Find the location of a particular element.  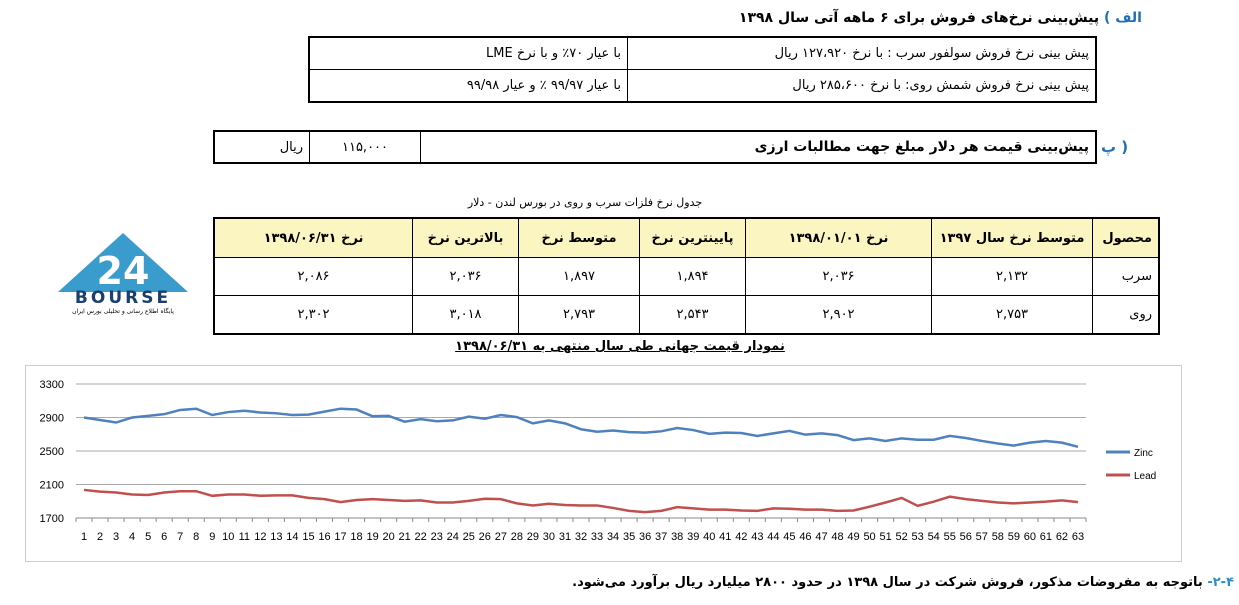

x-tick-label: 41 is located at coordinates (725, 537).